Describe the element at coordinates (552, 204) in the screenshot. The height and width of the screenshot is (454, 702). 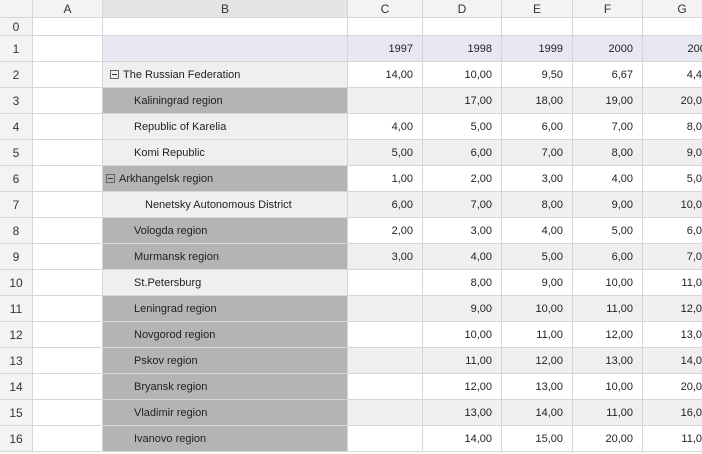
I see `cell-text: 8,00` at that location.